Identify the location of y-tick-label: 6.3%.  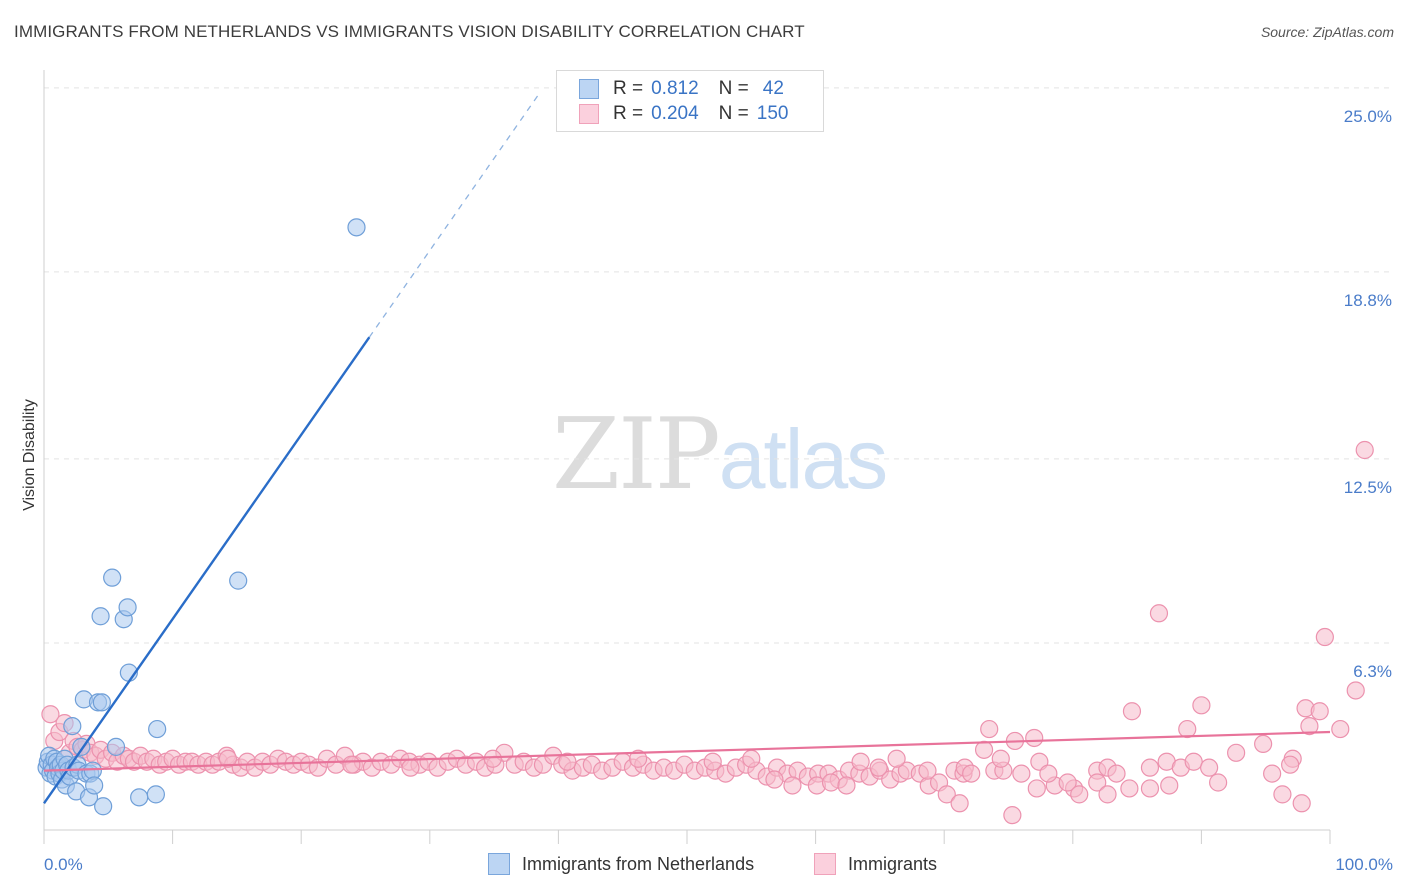
(1372, 671).